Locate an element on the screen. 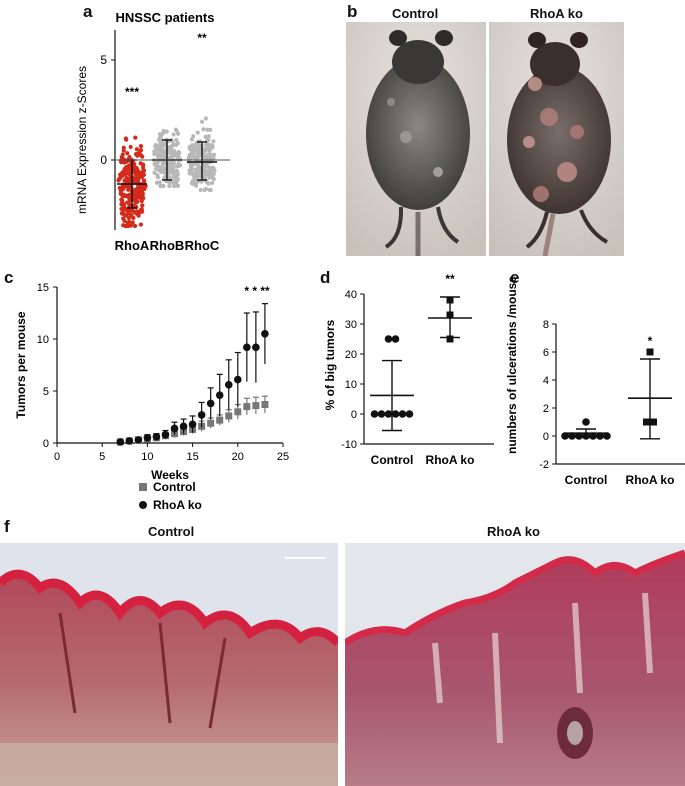 This screenshot has width=685, height=786. chart-c-annotation: * * ** is located at coordinates (257, 291).